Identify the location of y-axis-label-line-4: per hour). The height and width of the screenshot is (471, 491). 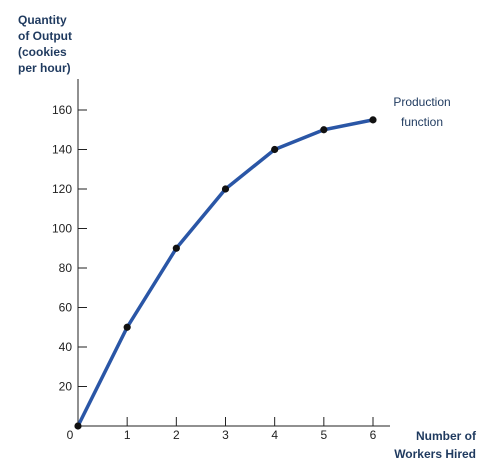
(44, 68).